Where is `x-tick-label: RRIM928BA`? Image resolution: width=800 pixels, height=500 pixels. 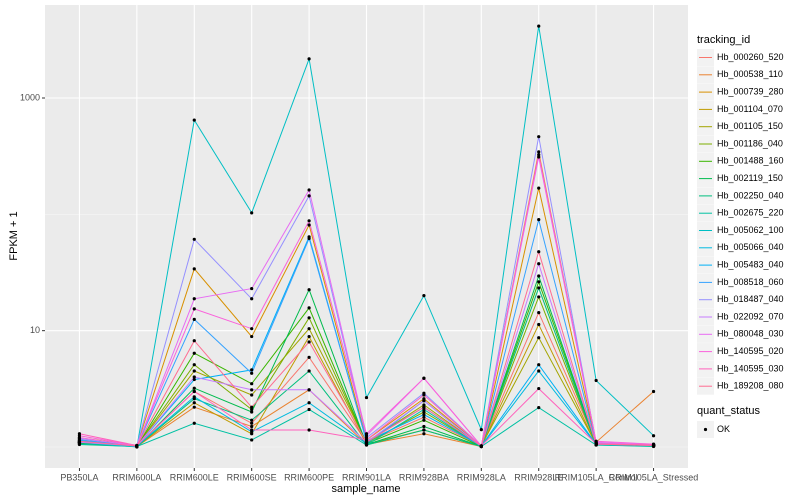
x-tick-label: RRIM928BA is located at coordinates (424, 477).